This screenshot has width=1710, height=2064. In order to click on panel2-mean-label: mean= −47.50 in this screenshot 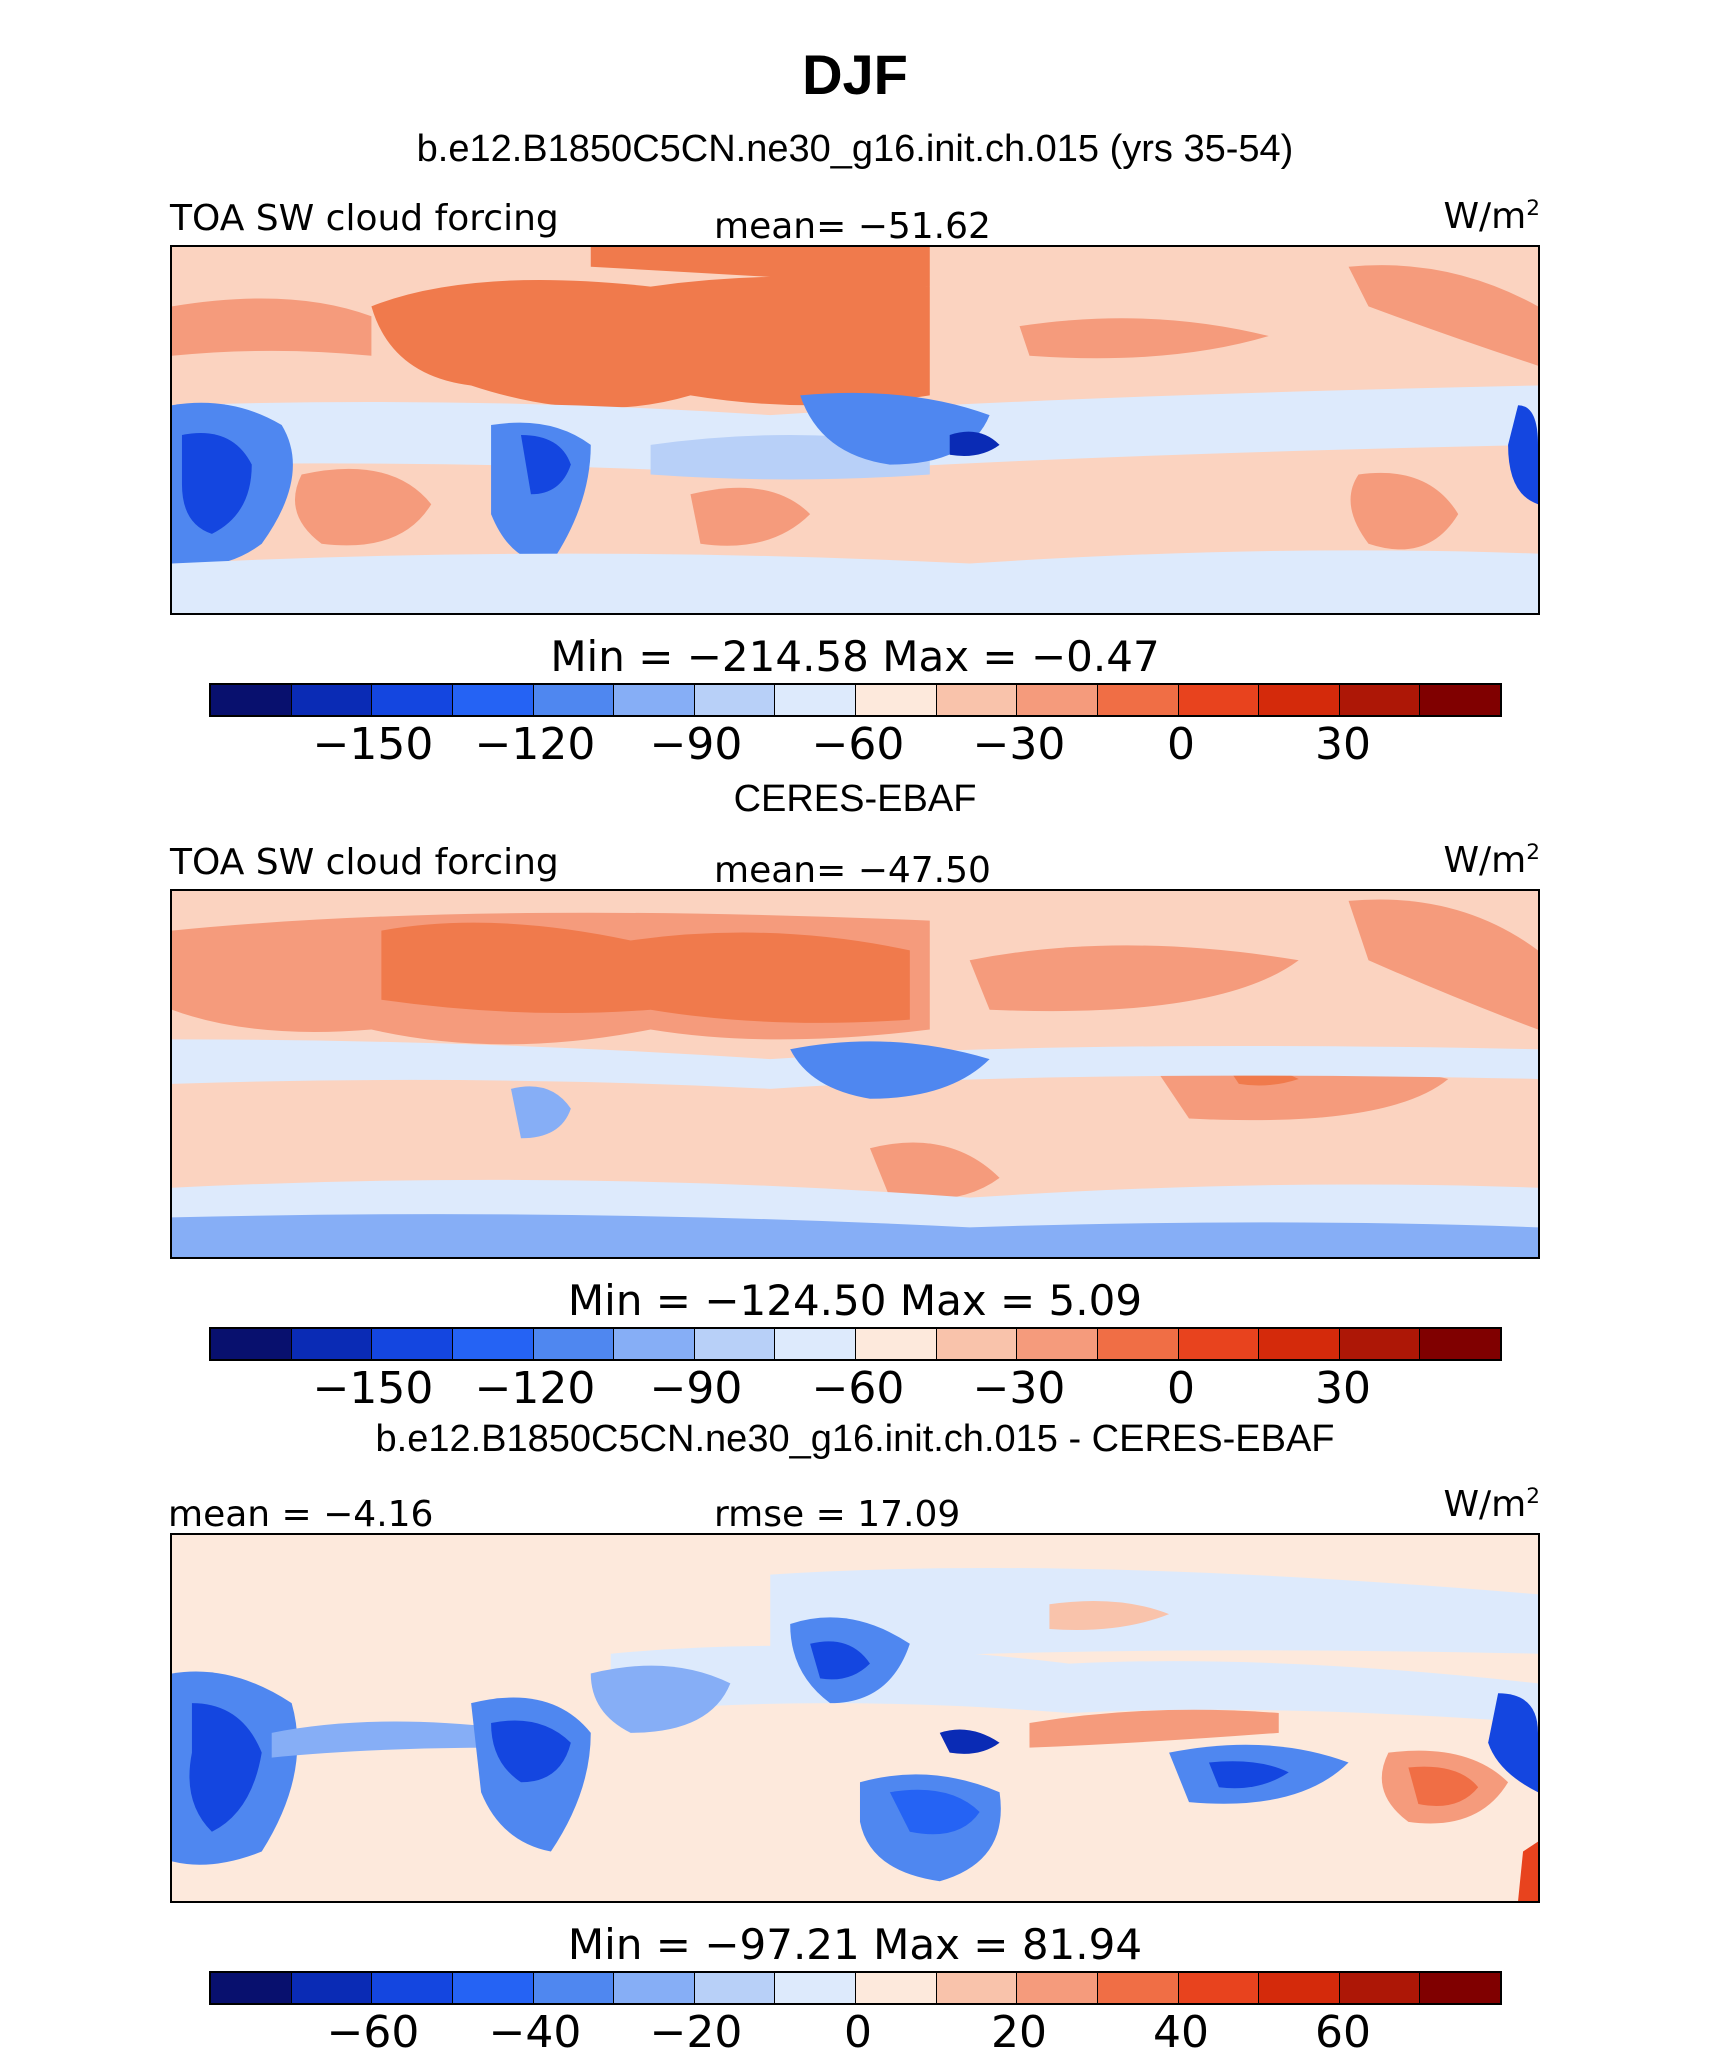, I will do `click(852, 870)`.